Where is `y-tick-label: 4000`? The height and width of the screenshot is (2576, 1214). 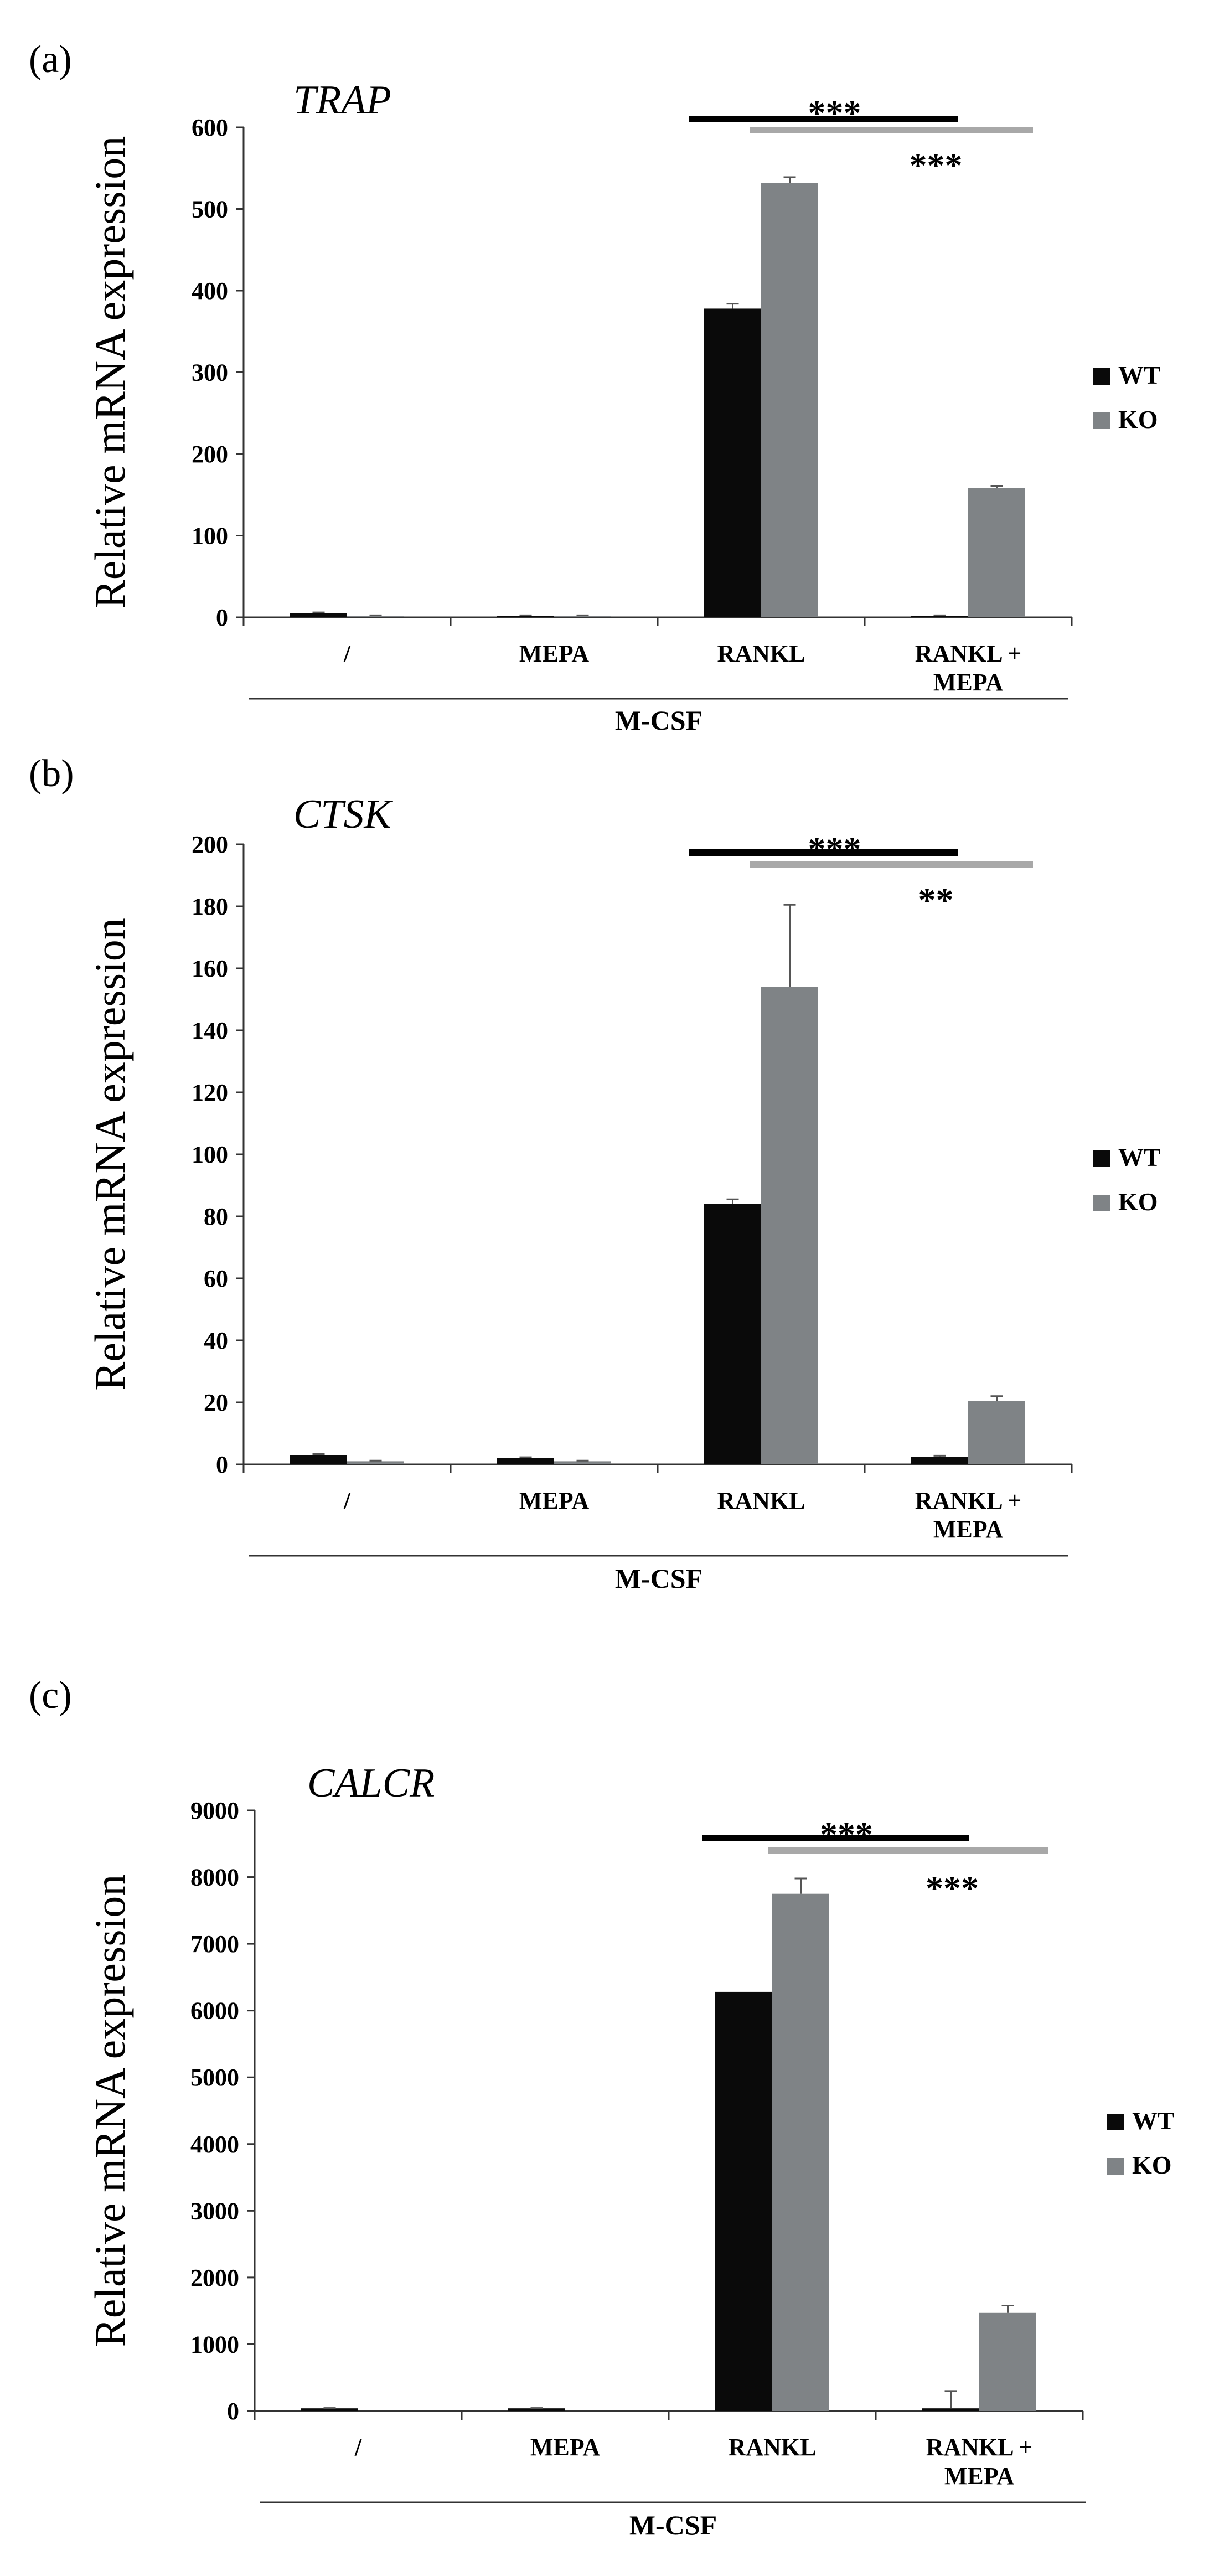
y-tick-label: 4000 is located at coordinates (214, 2144).